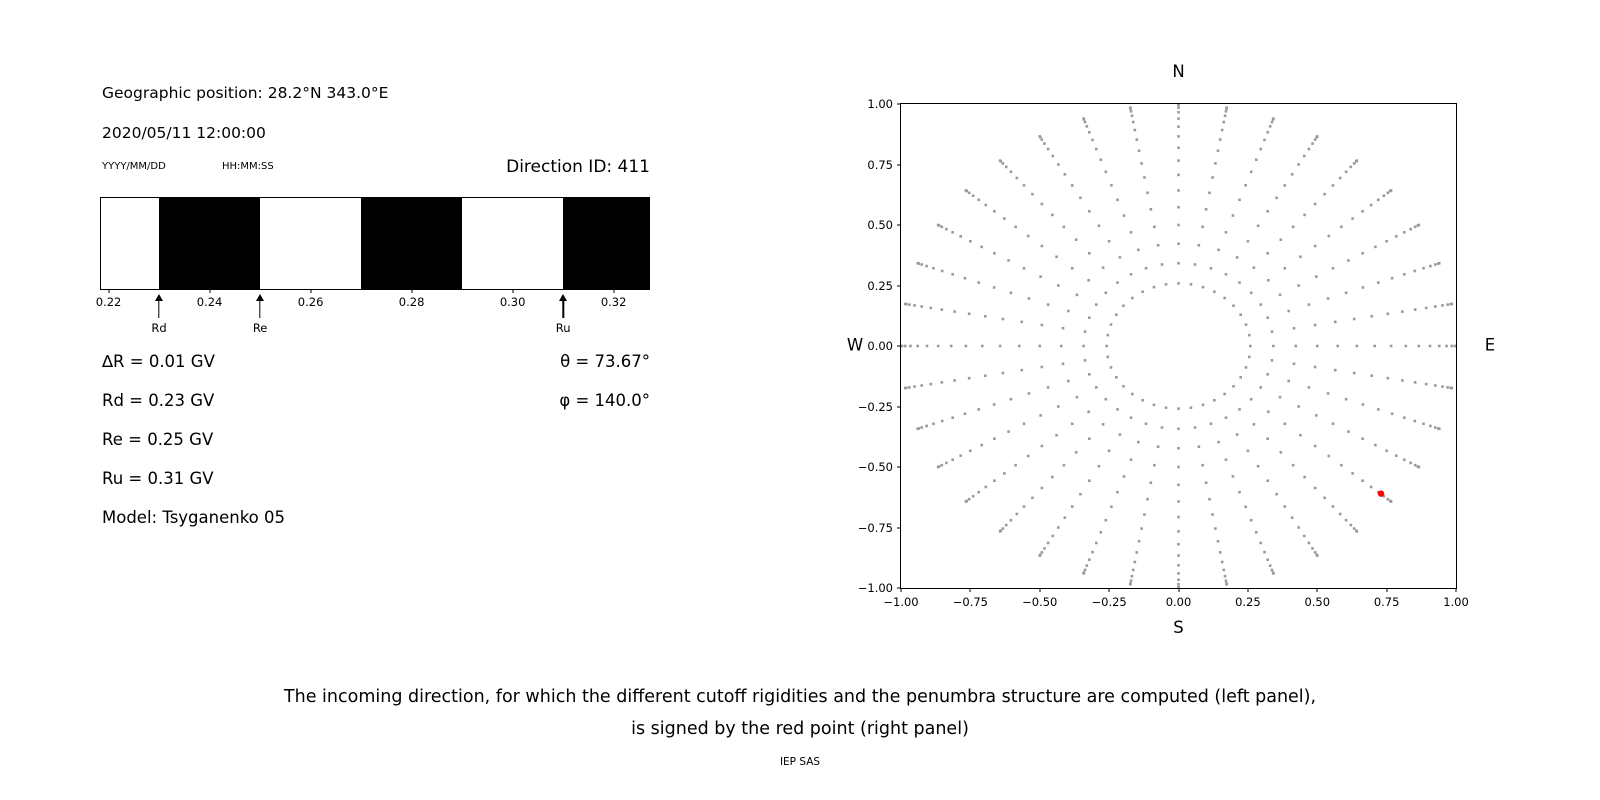  What do you see at coordinates (1456, 602) in the screenshot?
I see `x-axis-tick-label: 1.00` at bounding box center [1456, 602].